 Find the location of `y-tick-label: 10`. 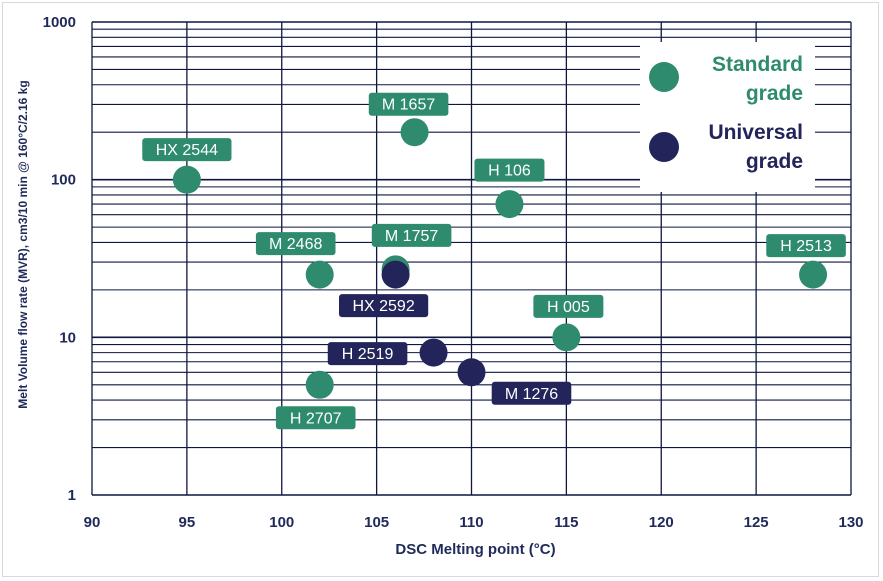

y-tick-label: 10 is located at coordinates (67, 337).